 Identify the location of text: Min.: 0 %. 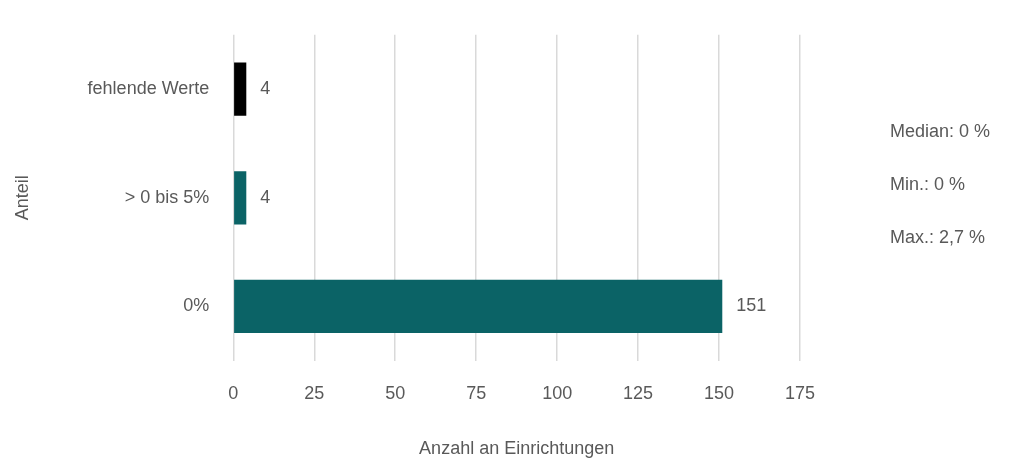
(928, 183).